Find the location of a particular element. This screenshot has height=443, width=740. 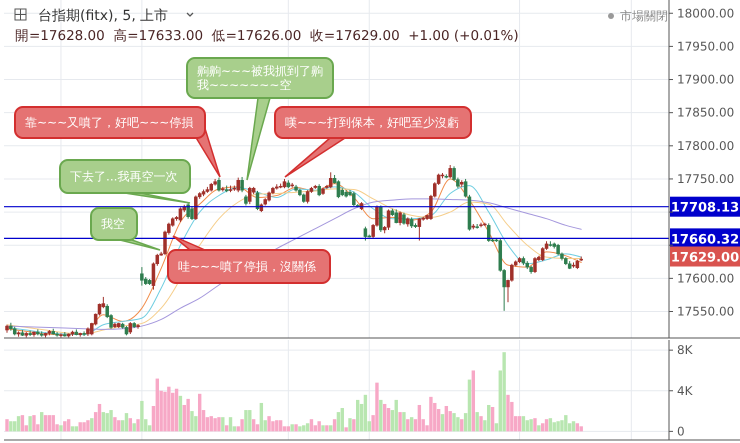

y-tick-label: 17950.00 is located at coordinates (705, 46).